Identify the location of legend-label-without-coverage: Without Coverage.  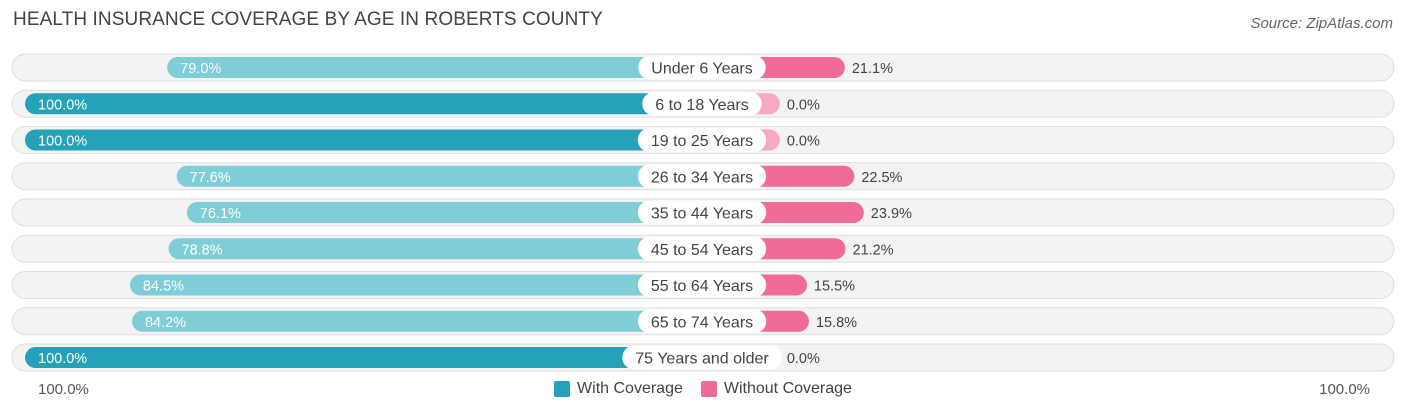
(787, 388).